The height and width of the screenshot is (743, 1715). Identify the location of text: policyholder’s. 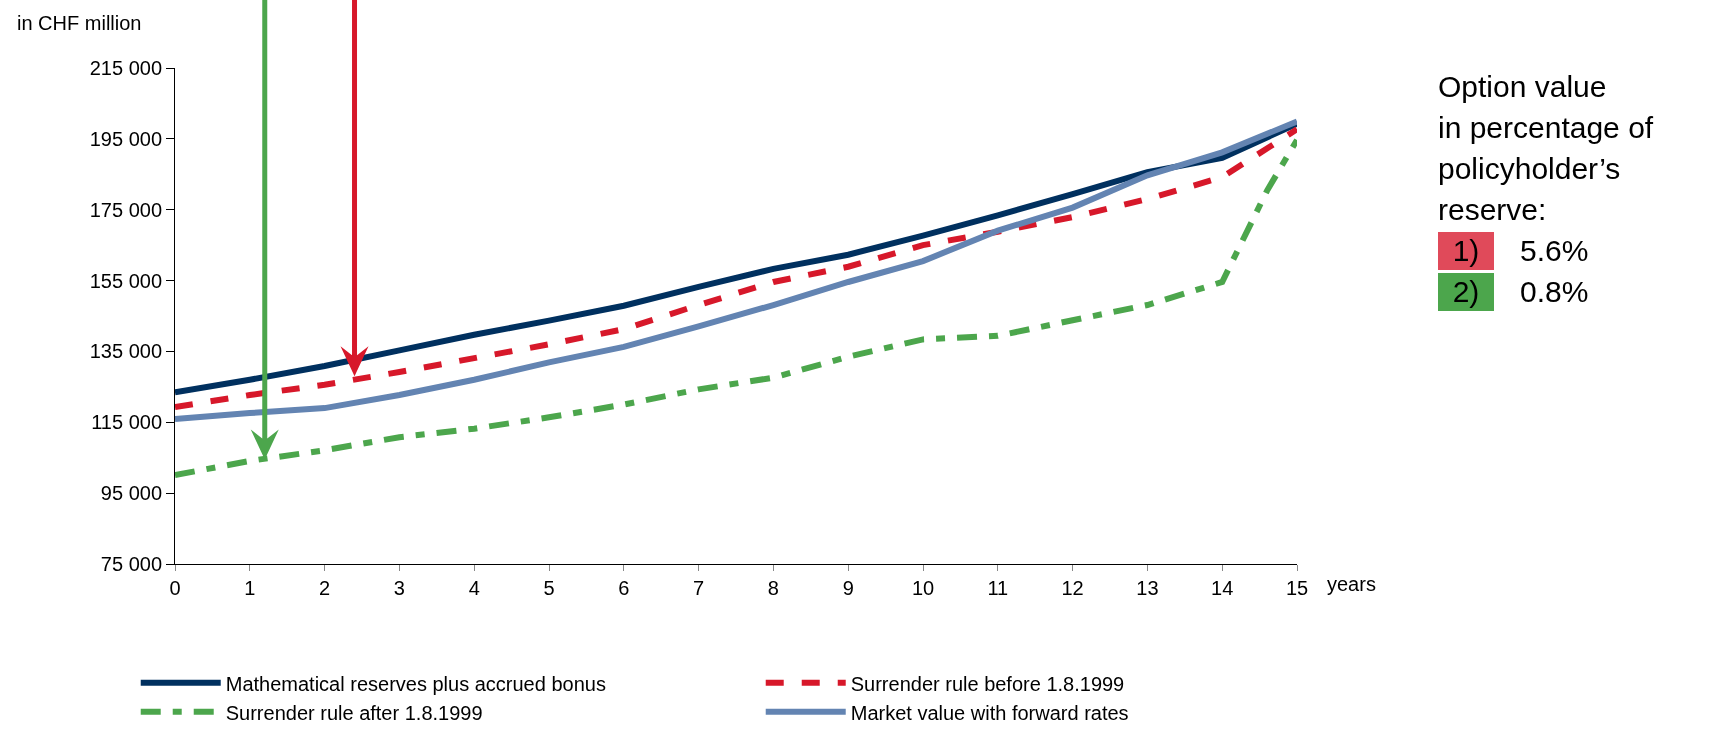
(1530, 169).